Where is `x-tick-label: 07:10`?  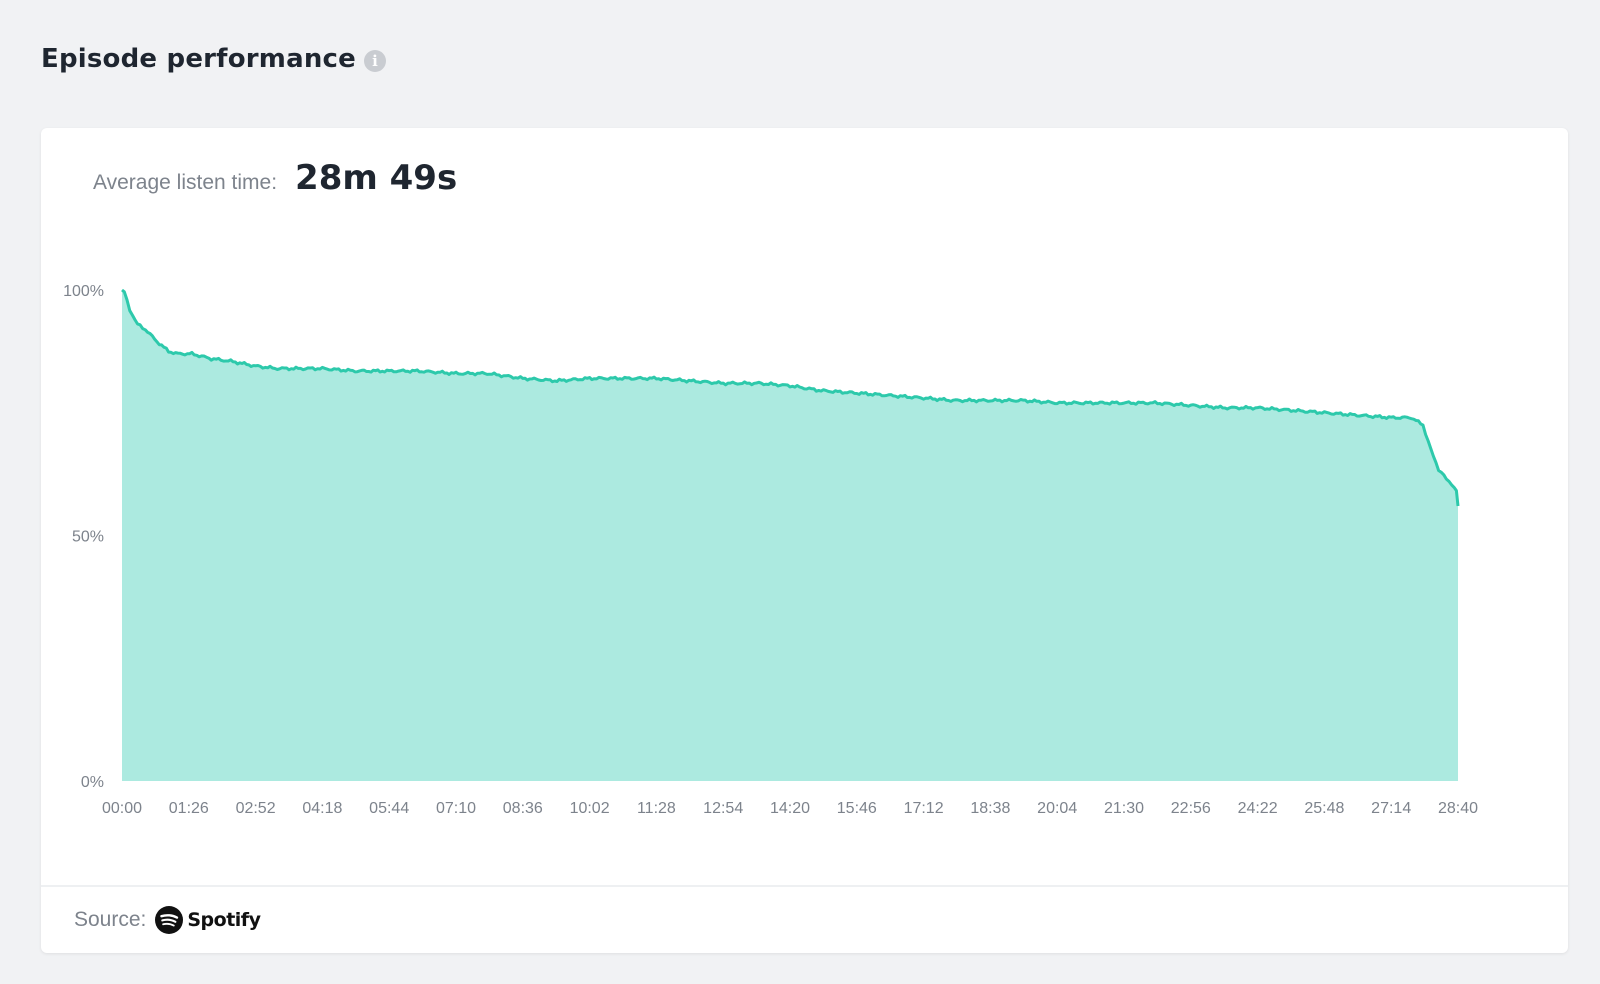
x-tick-label: 07:10 is located at coordinates (456, 808).